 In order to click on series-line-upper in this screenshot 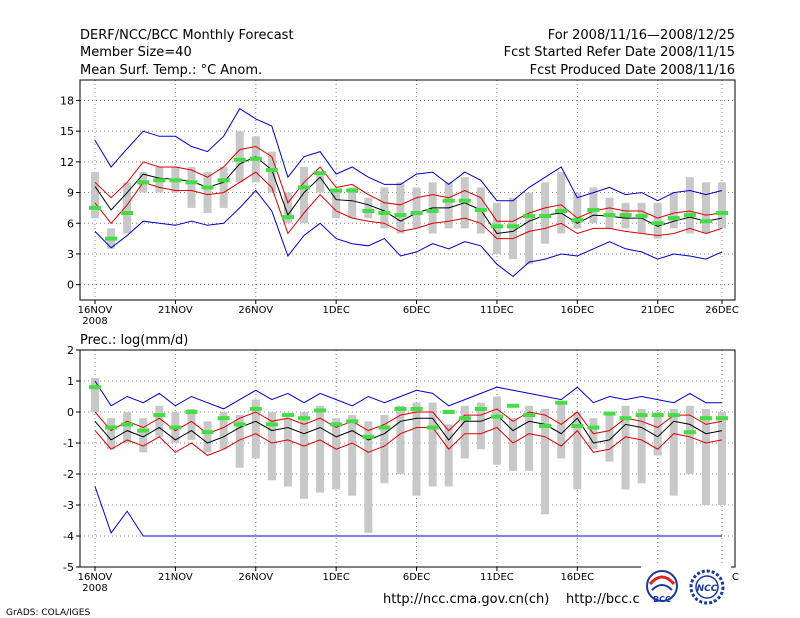, I will do `click(408, 421)`.